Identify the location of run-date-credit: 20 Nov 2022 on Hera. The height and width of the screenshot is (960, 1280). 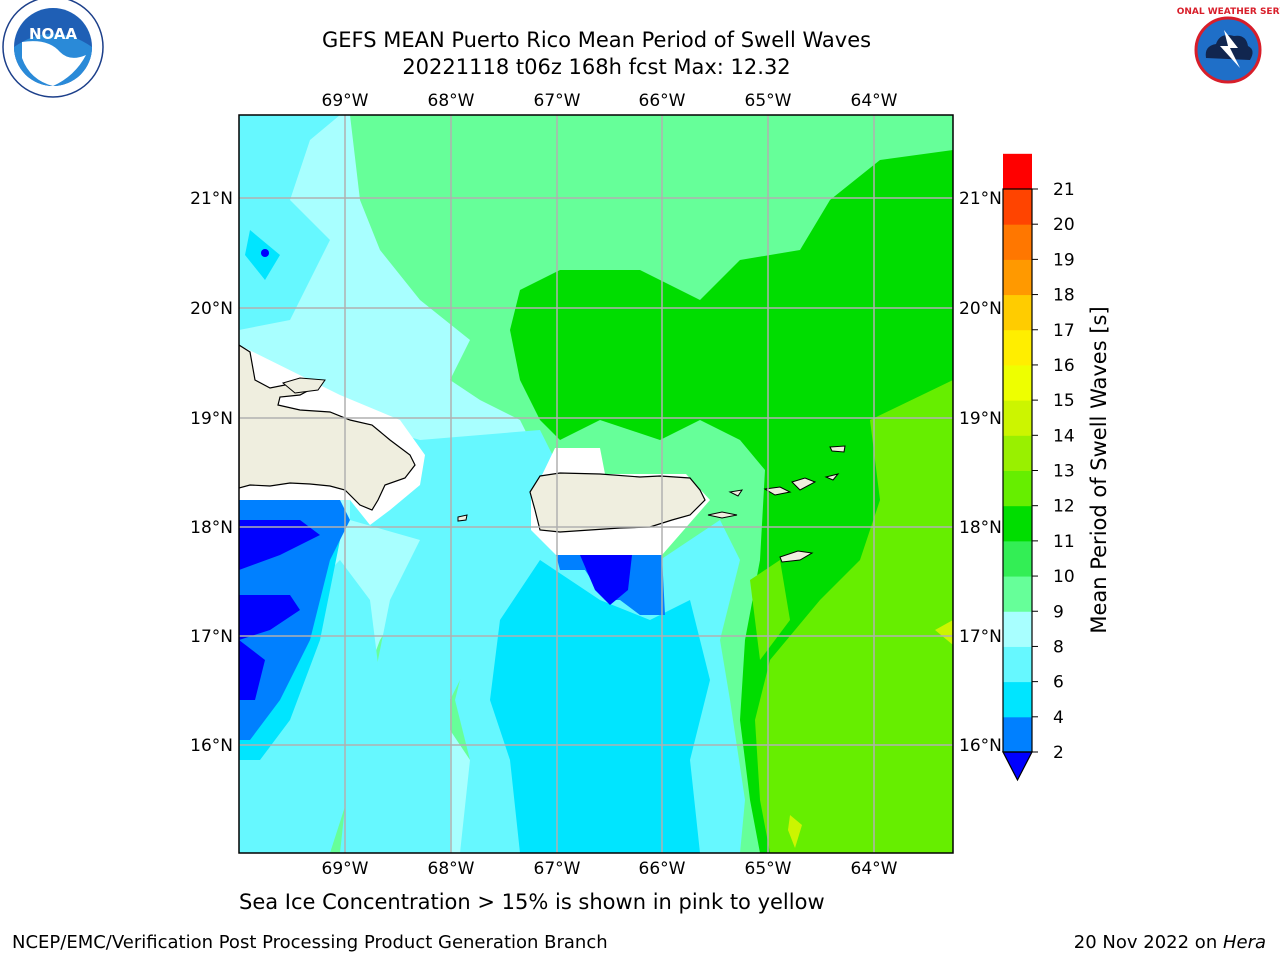
(1170, 942).